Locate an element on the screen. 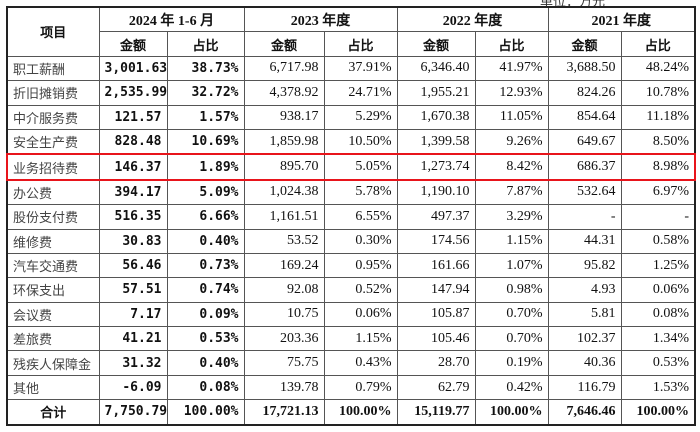 This screenshot has height=432, width=700. amount-cell: 161.66 is located at coordinates (436, 265).